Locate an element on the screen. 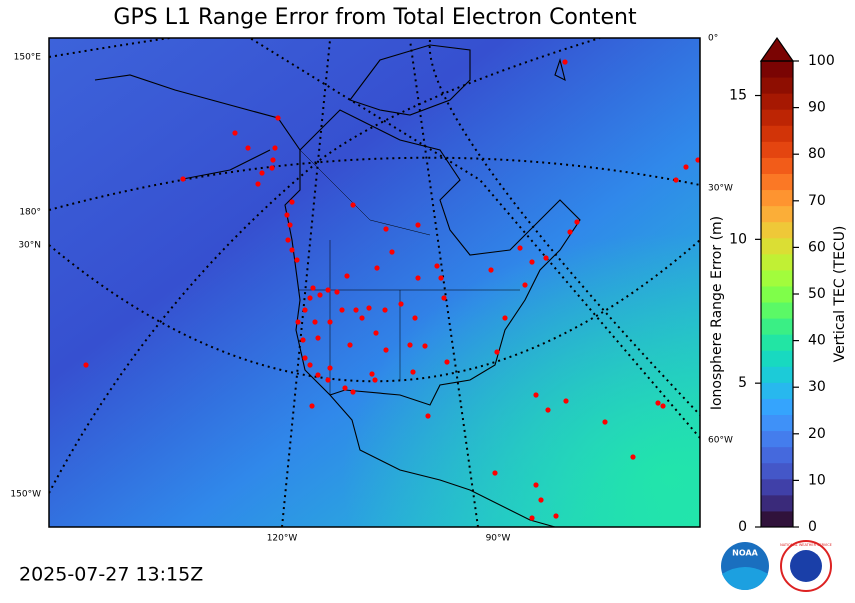 The width and height of the screenshot is (855, 603). axis-label: Vertical TEC (TECU) is located at coordinates (840, 294).